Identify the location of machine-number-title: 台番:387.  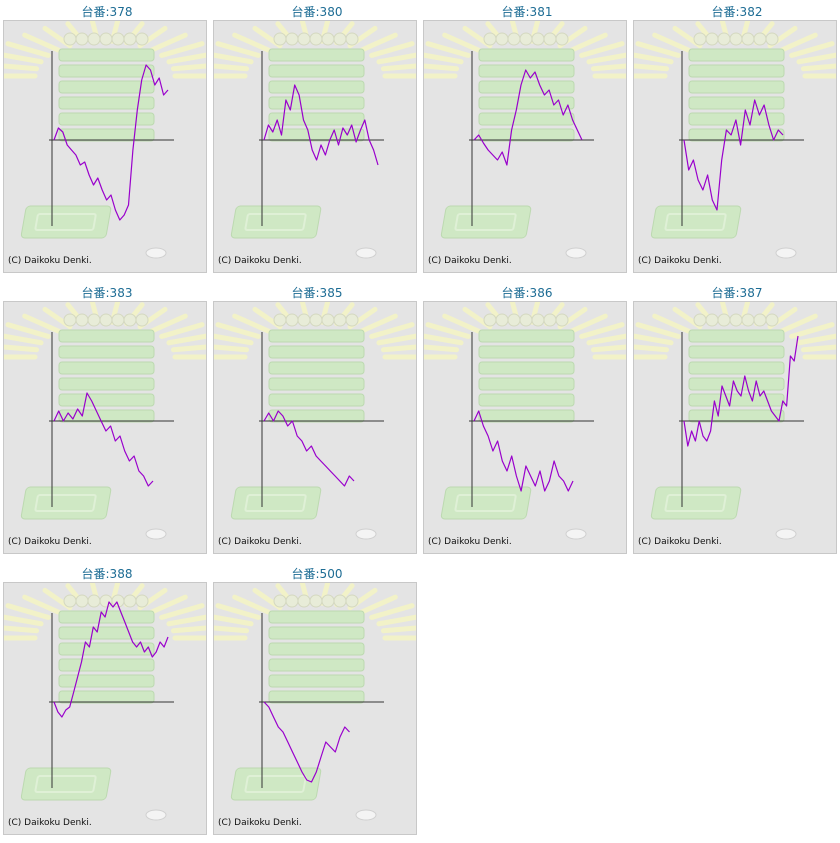
(737, 293).